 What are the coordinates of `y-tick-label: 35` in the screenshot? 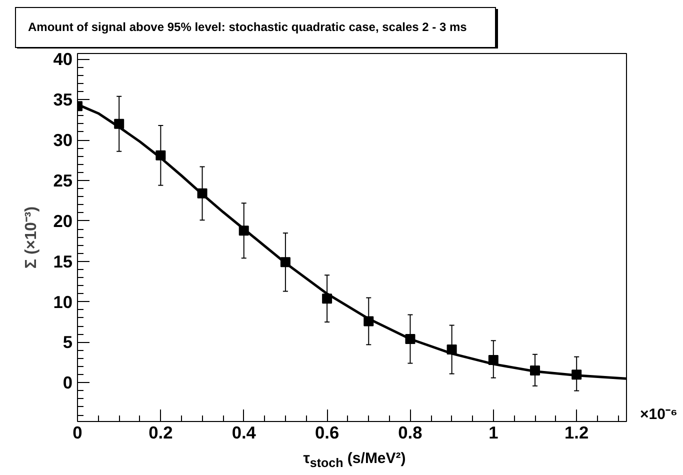 It's located at (63, 100).